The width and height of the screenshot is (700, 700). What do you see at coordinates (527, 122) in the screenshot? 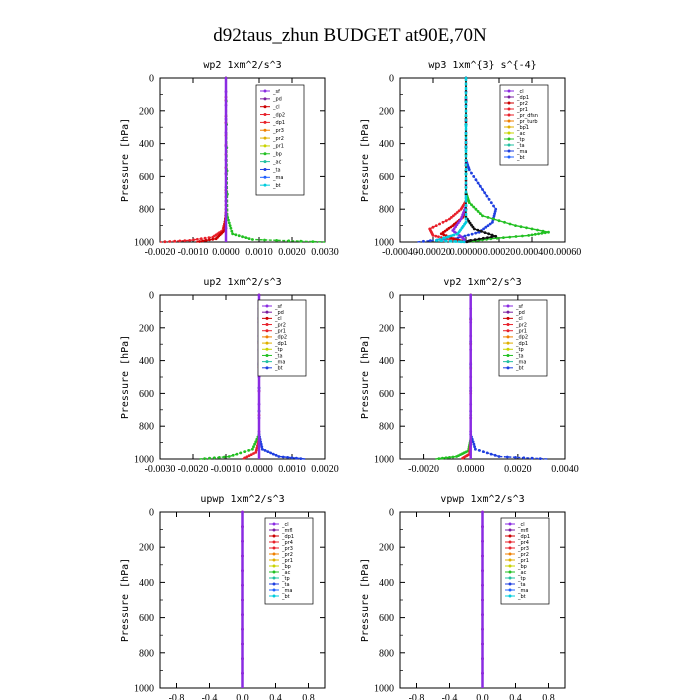
I see `legend-label: _pr_turb` at bounding box center [527, 122].